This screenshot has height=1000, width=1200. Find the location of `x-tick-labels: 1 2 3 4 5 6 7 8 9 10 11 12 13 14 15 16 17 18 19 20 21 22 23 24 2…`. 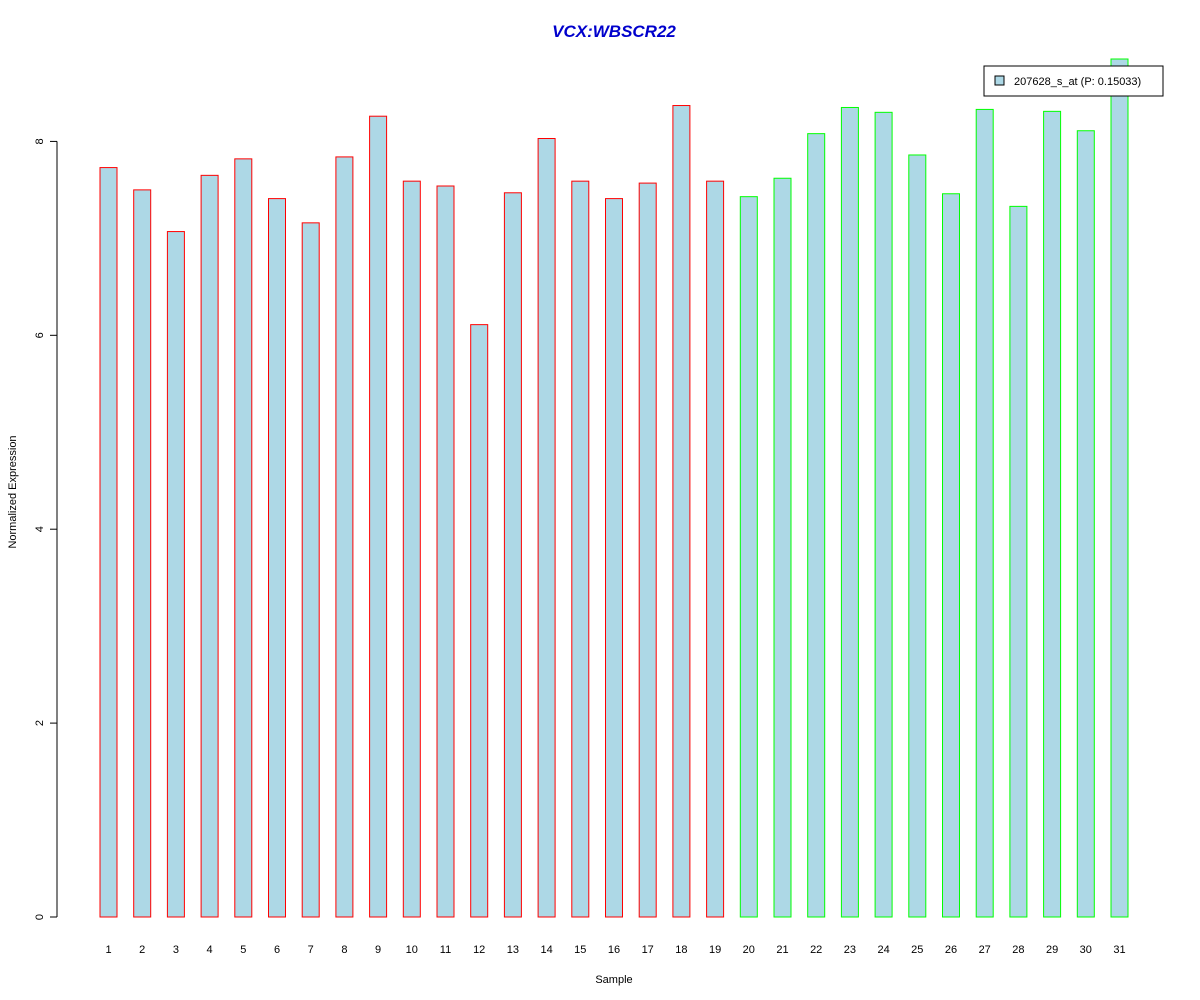

x-tick-labels: 1 2 3 4 5 6 7 8 9 10 11 12 13 14 15 16 17 18 19 20 21 22 23 24 2… is located at coordinates (615, 950).